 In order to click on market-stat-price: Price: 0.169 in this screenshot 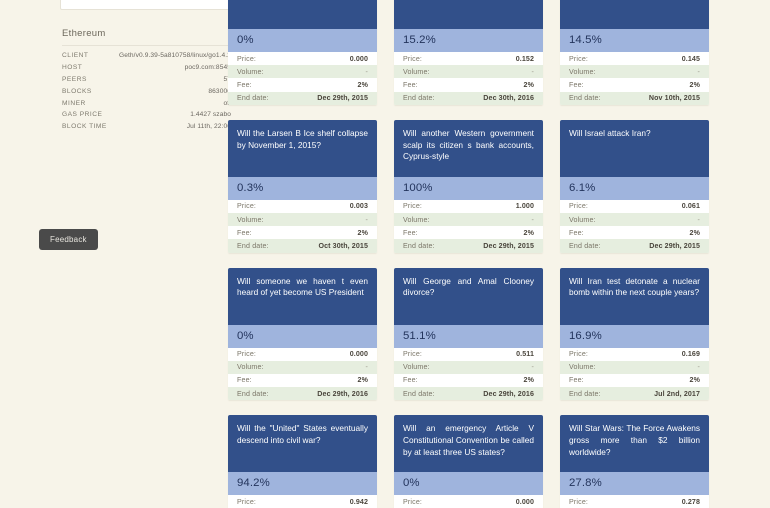, I will do `click(634, 354)`.